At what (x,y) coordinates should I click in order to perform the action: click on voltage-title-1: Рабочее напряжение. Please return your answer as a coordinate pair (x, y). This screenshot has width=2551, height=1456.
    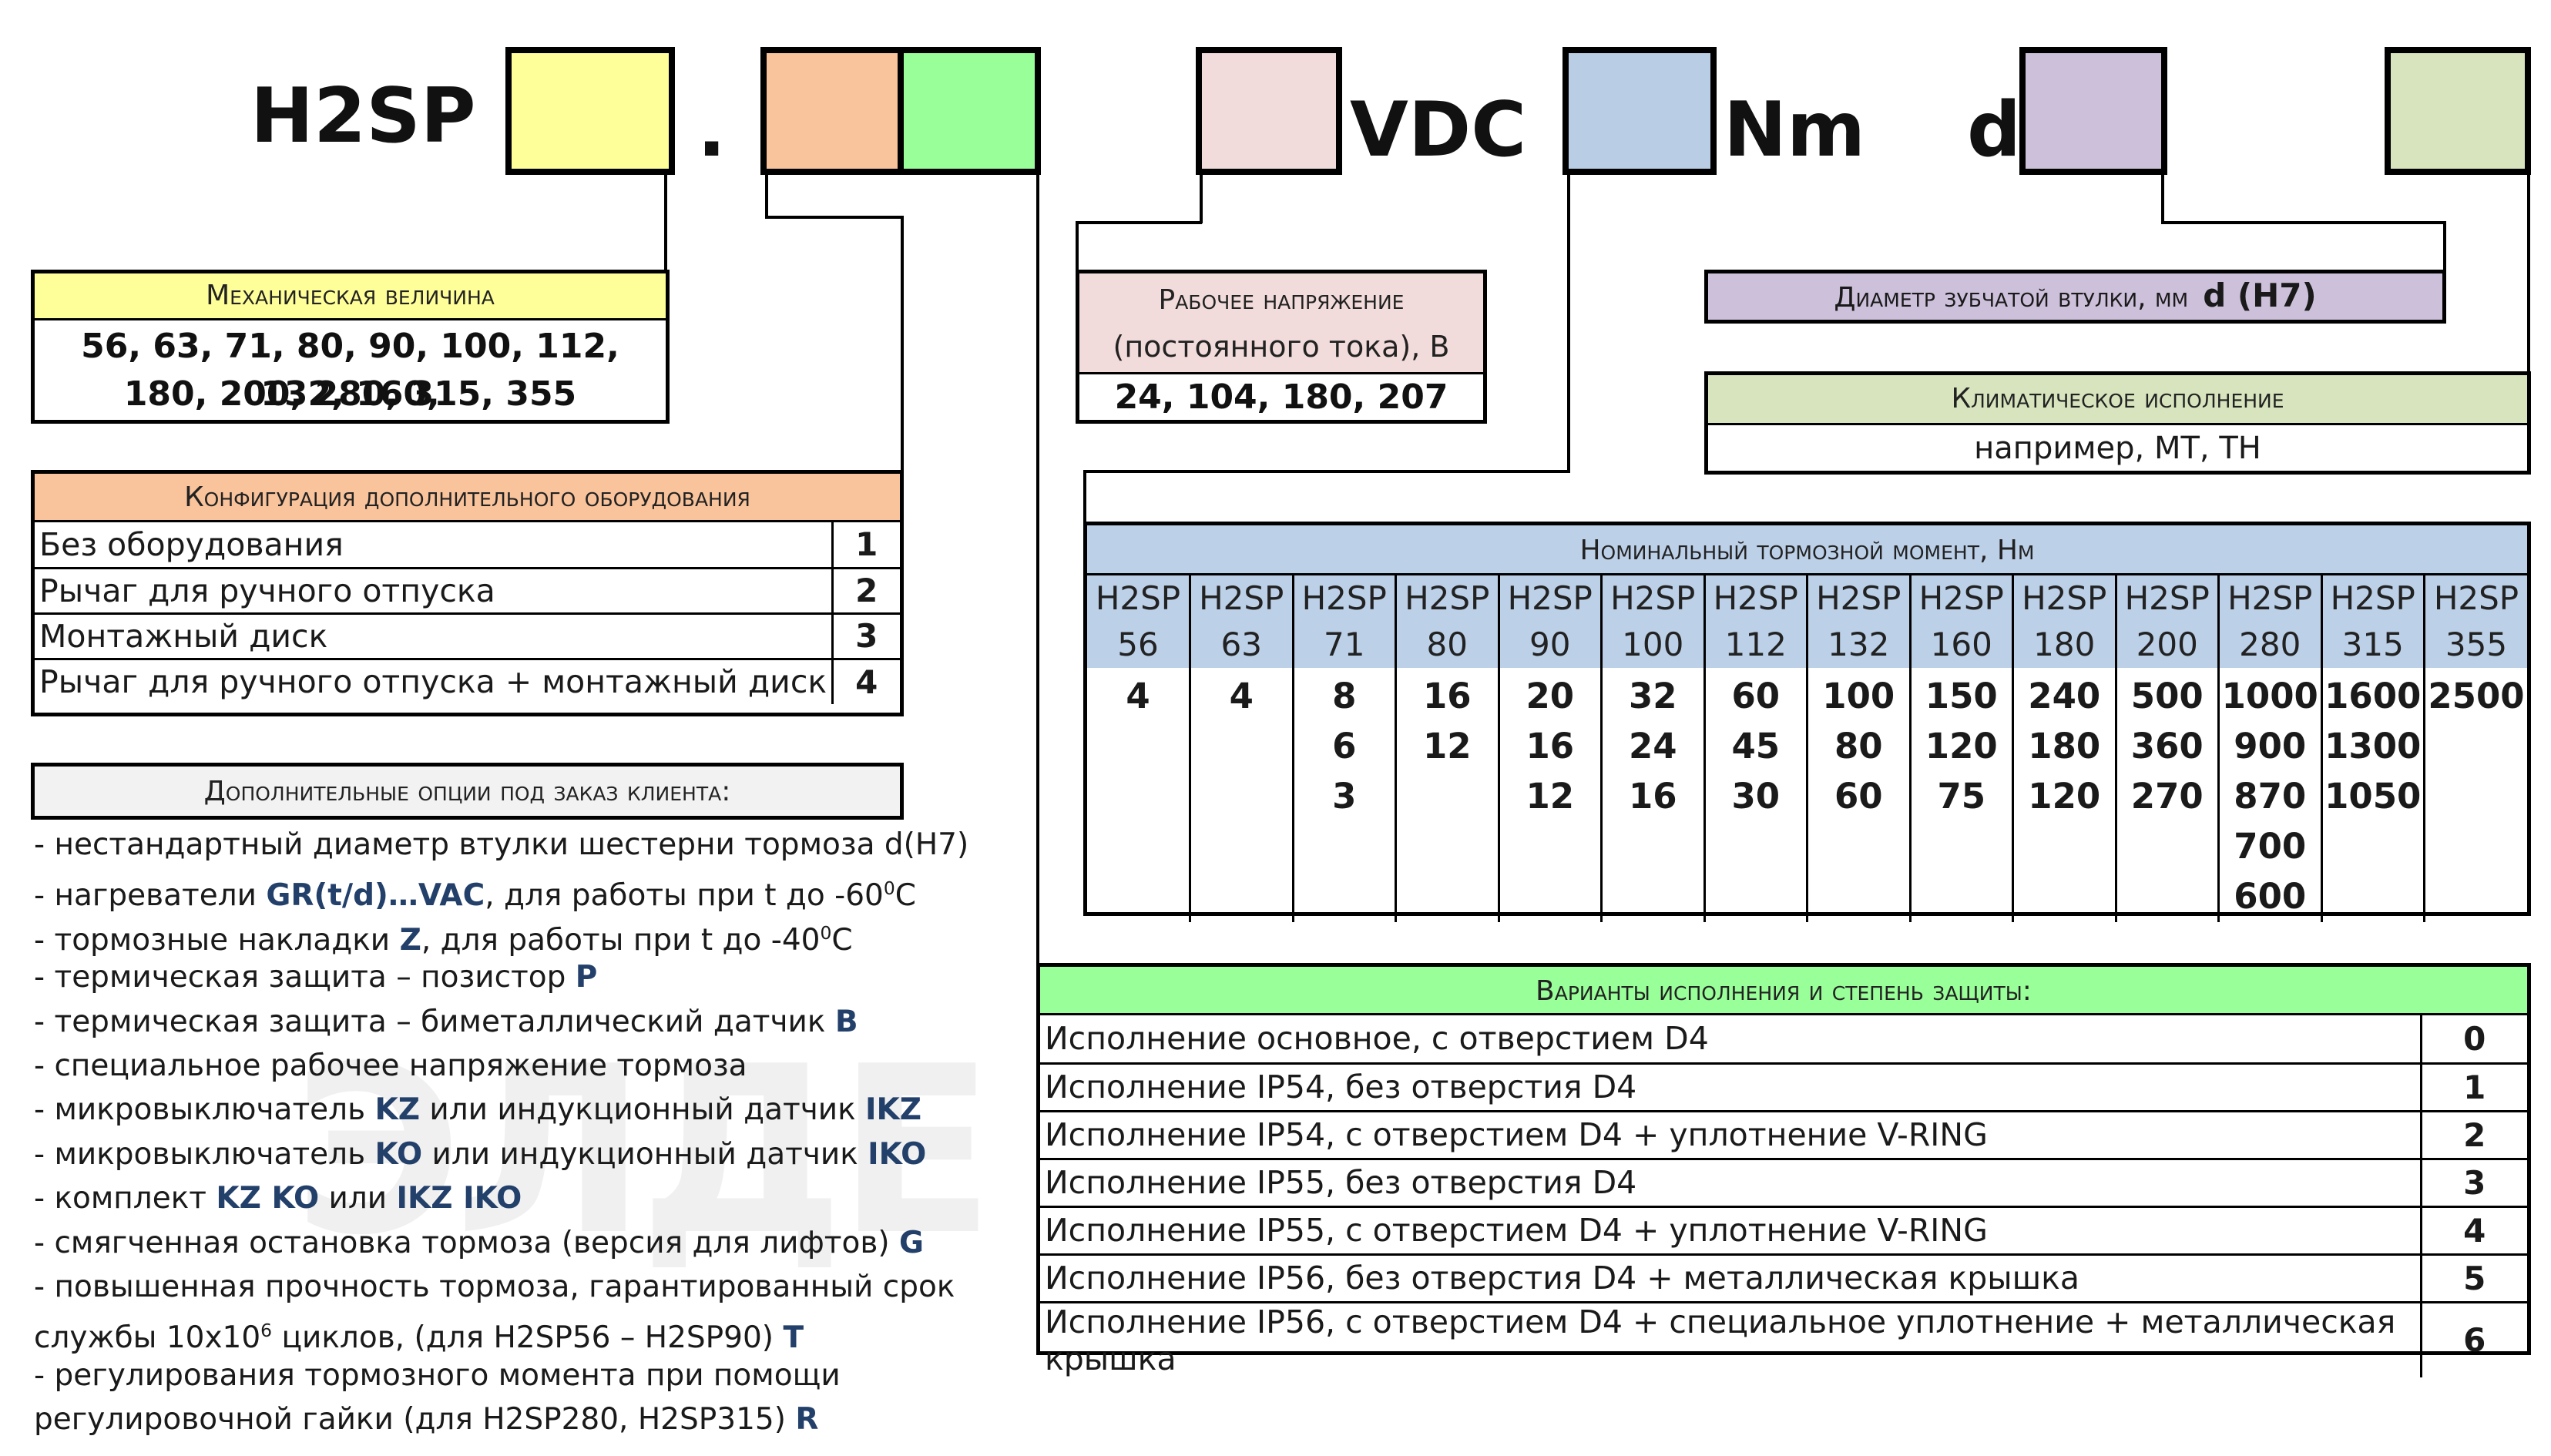
    Looking at the image, I should click on (1281, 300).